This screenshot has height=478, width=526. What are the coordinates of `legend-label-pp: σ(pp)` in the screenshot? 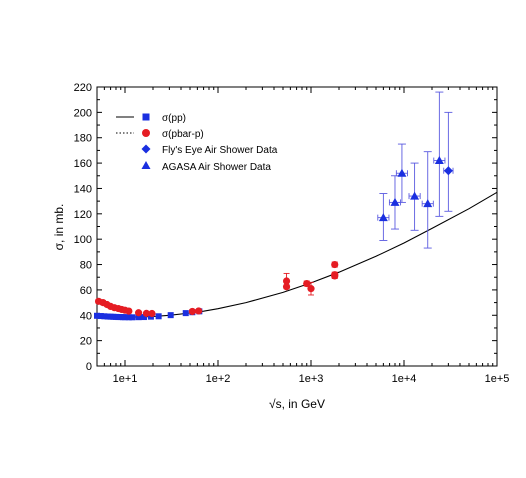 It's located at (174, 118).